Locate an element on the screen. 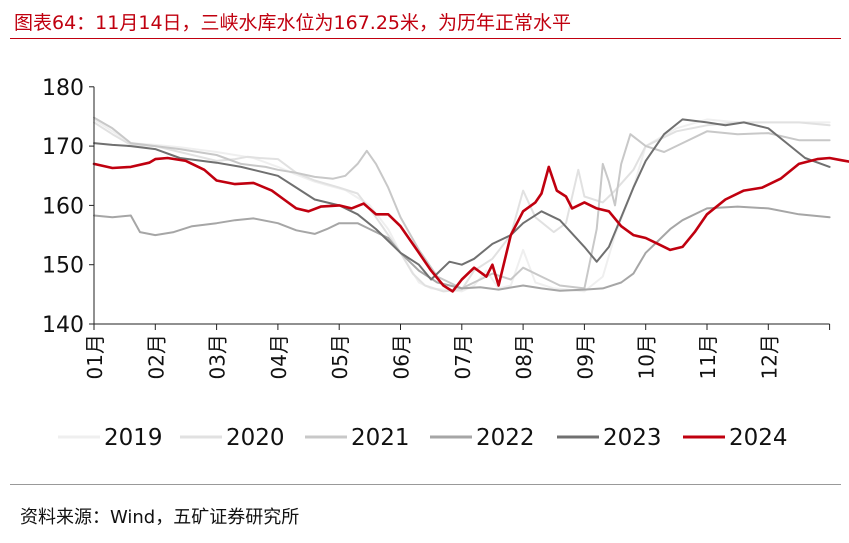  legend-label-2021: 2021 is located at coordinates (380, 438).